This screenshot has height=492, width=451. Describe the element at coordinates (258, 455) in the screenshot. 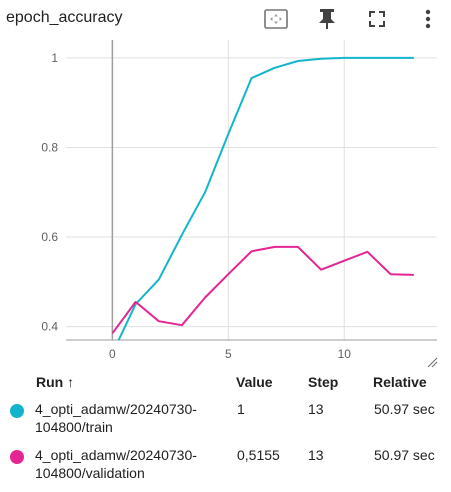

I see `value-cell: 0,5155` at that location.